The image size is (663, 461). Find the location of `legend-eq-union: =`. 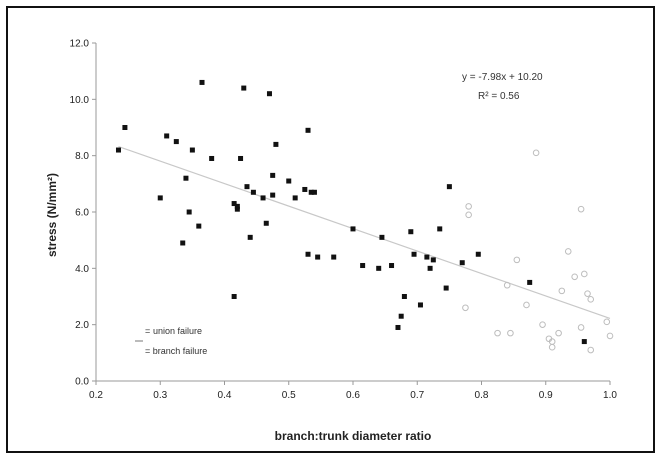

legend-eq-union: = is located at coordinates (147, 331).